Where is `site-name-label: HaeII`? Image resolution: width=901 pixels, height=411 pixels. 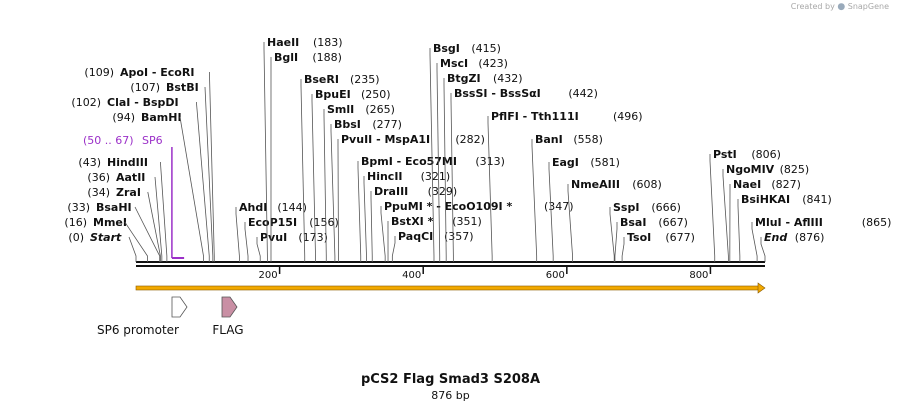
site-name-label: HaeII is located at coordinates (283, 42).